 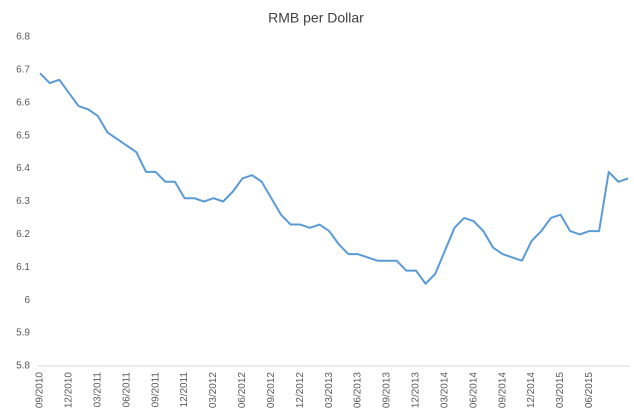 I want to click on x-tick-label: 03/2013, so click(x=329, y=390).